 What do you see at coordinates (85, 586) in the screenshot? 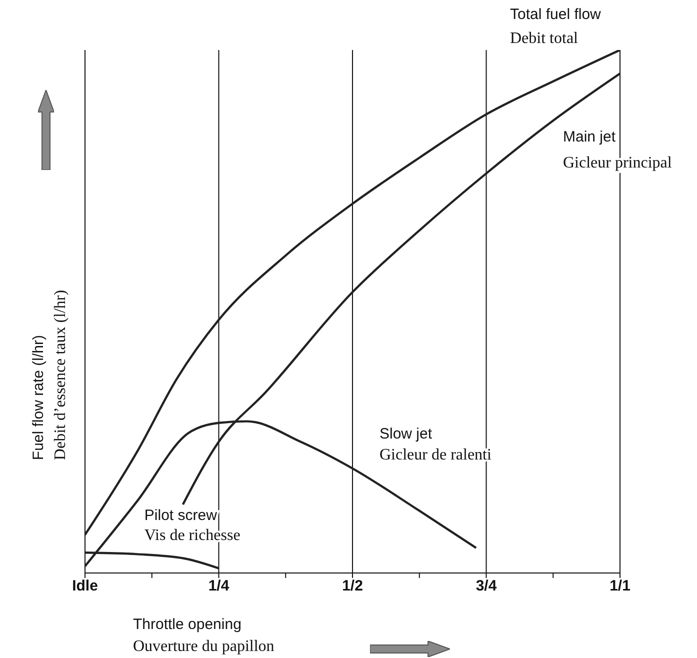
I see `x-tick-label: Idle` at bounding box center [85, 586].